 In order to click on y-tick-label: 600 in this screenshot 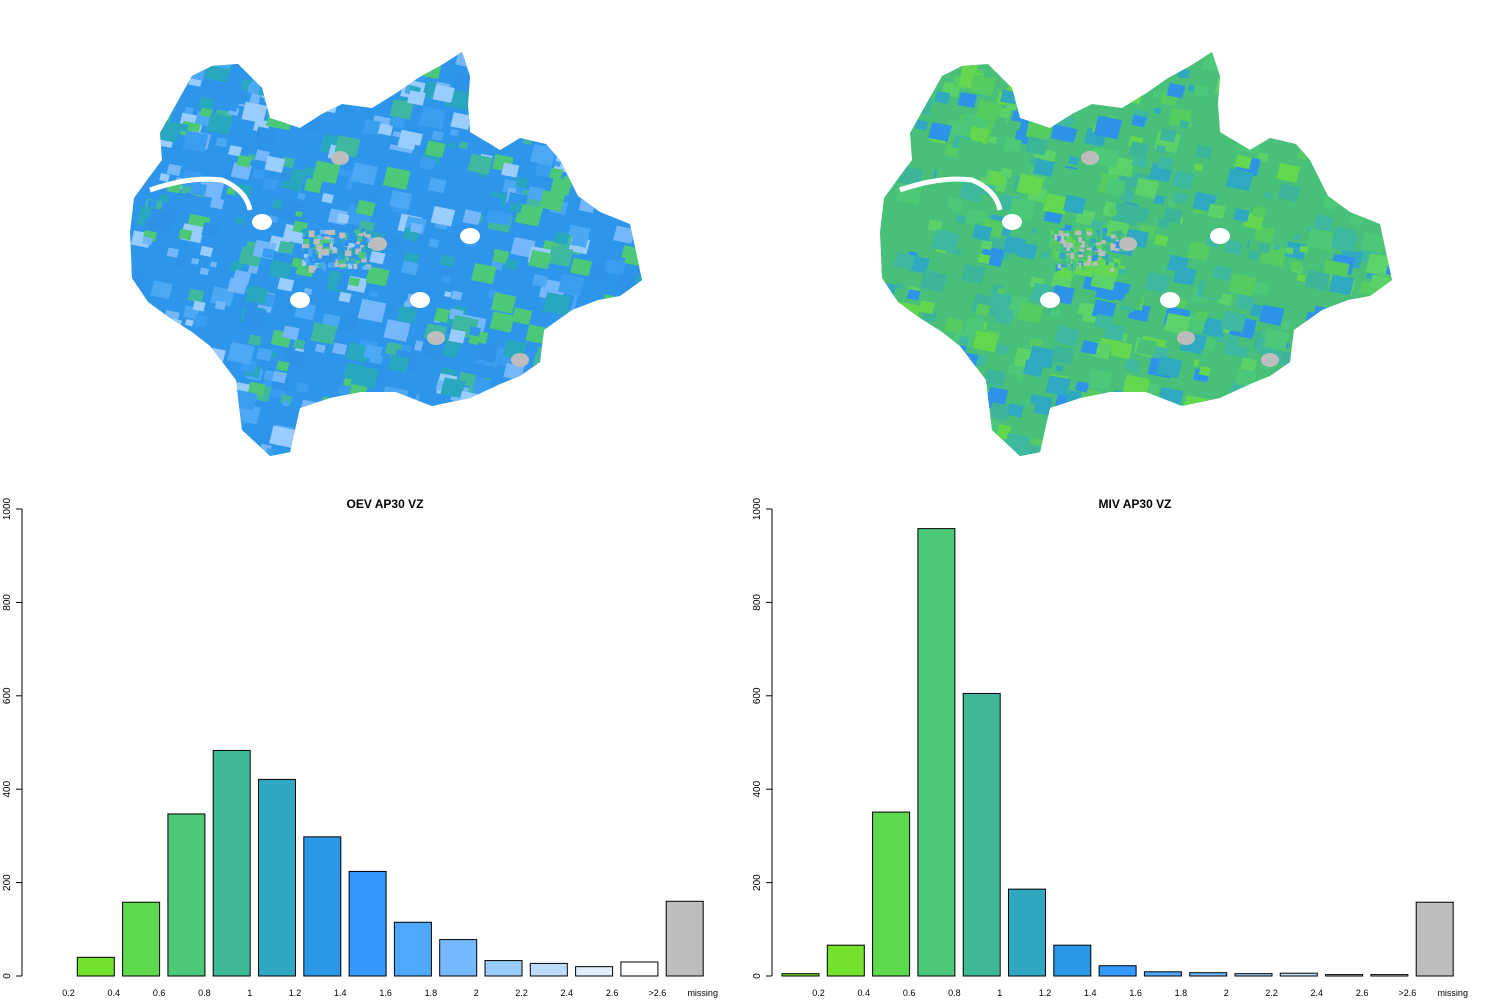, I will do `click(757, 695)`.